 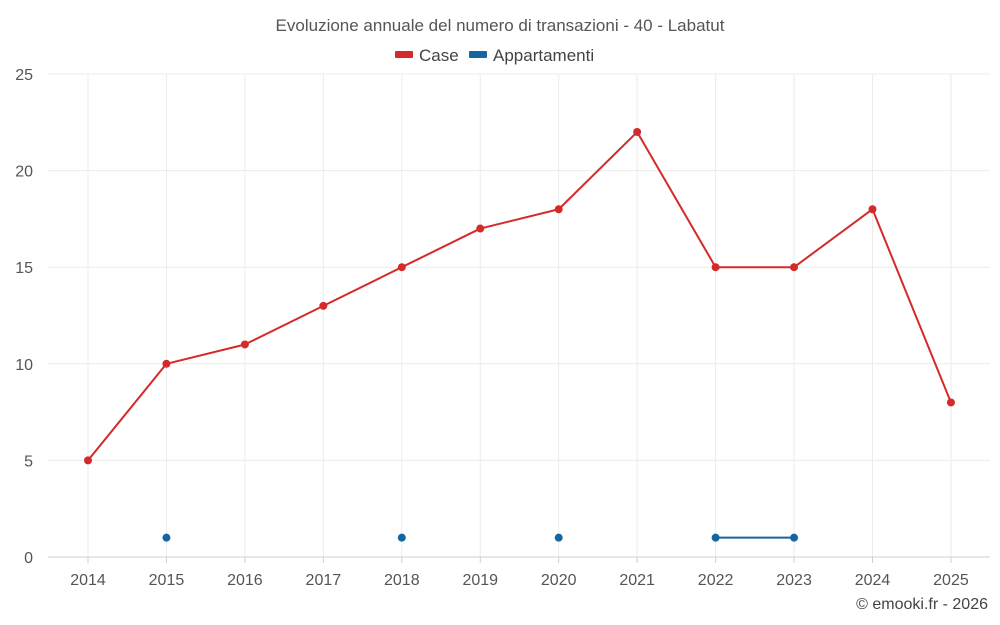 I want to click on x-tick-label: 2025, so click(x=951, y=580).